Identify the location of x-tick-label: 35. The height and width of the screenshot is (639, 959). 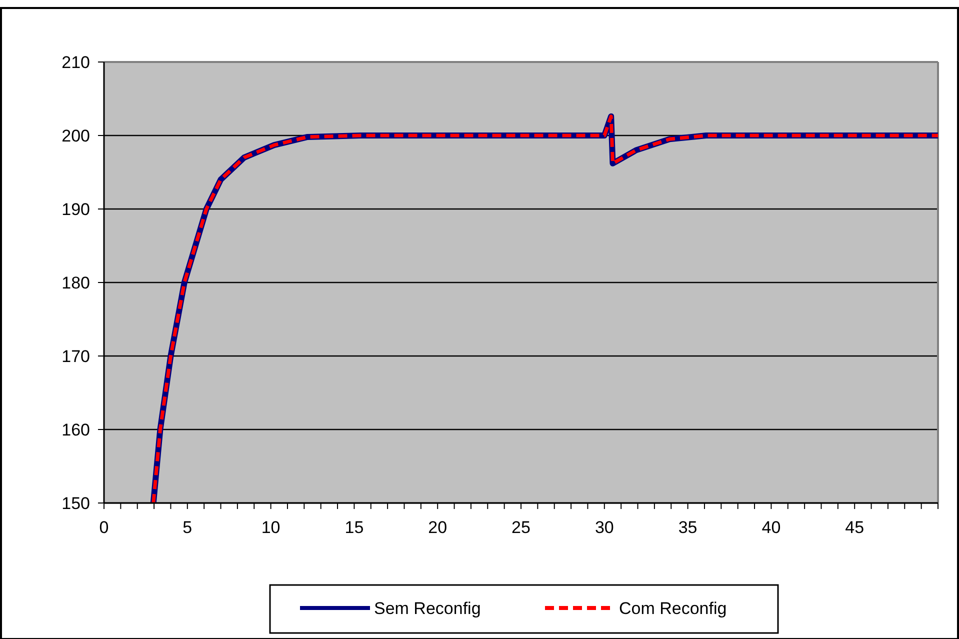
(688, 527).